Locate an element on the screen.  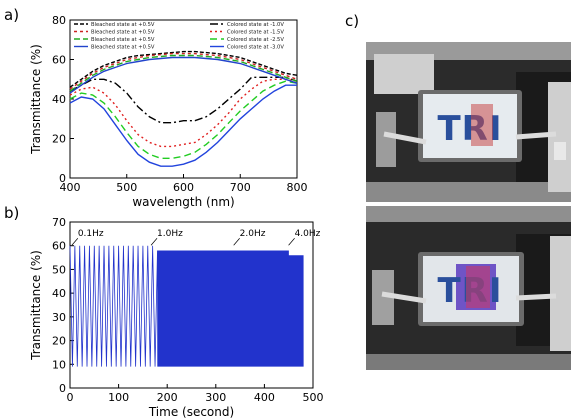
chart-a-xlabel: wavelength (nm) is located at coordinates (183, 202).